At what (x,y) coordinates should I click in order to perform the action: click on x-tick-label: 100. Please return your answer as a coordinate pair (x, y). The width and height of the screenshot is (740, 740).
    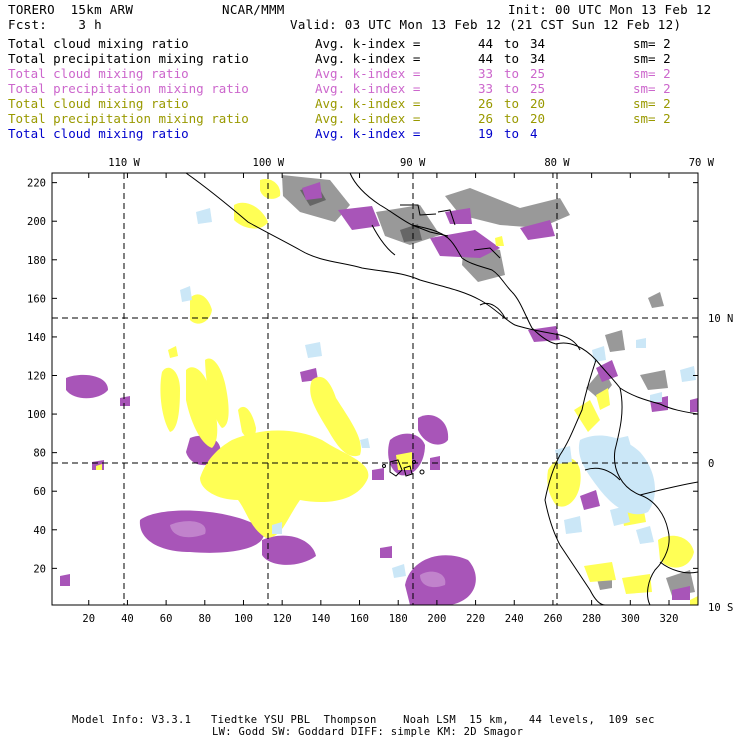
    Looking at the image, I should click on (243, 619).